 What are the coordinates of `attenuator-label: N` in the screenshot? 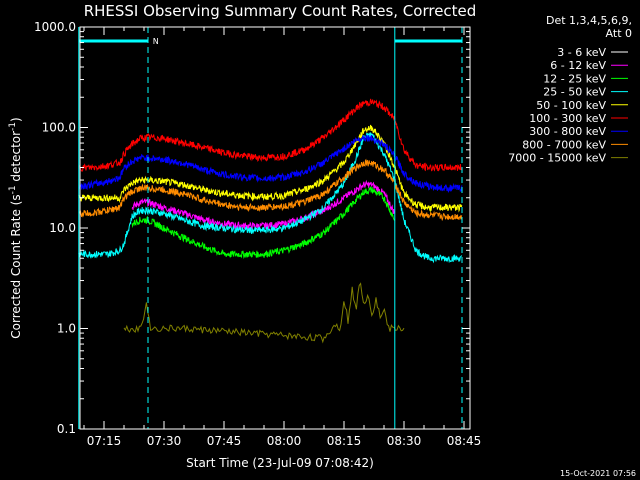 It's located at (156, 41).